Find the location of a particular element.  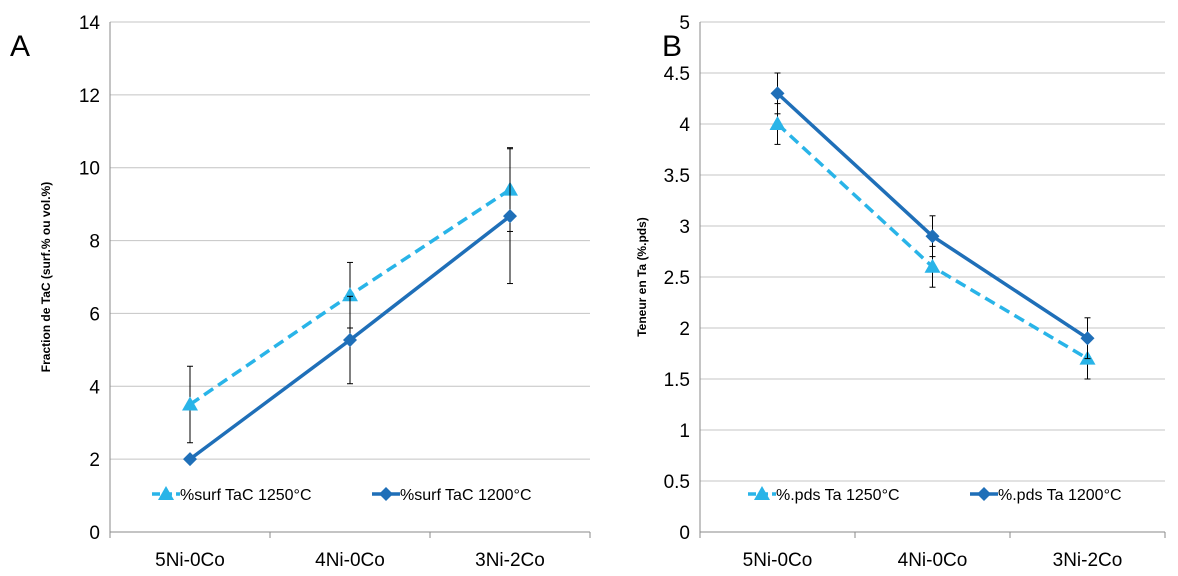

y-tick-label-b: 2.5 is located at coordinates (677, 278).